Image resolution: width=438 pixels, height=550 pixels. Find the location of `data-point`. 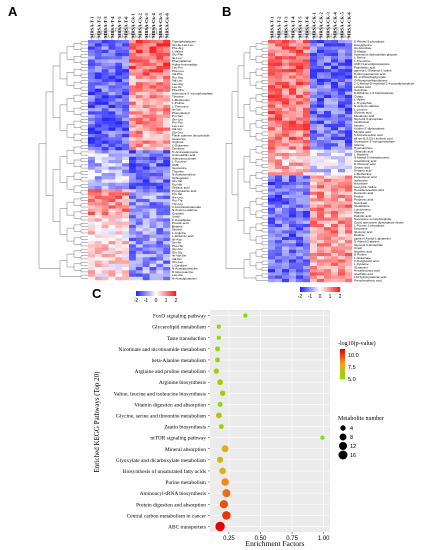

data-point is located at coordinates (220, 526).